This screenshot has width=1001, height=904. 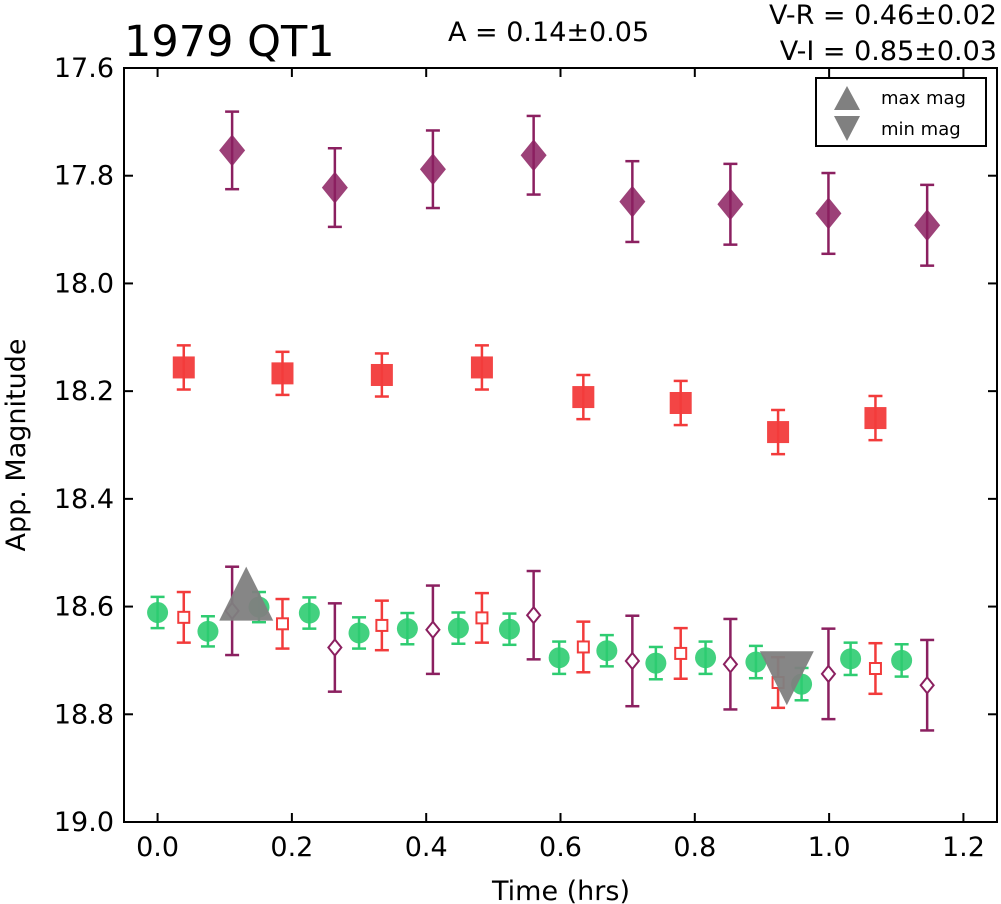 I want to click on color-index-vr: V-R = 0.46±0.02, so click(x=883, y=15).